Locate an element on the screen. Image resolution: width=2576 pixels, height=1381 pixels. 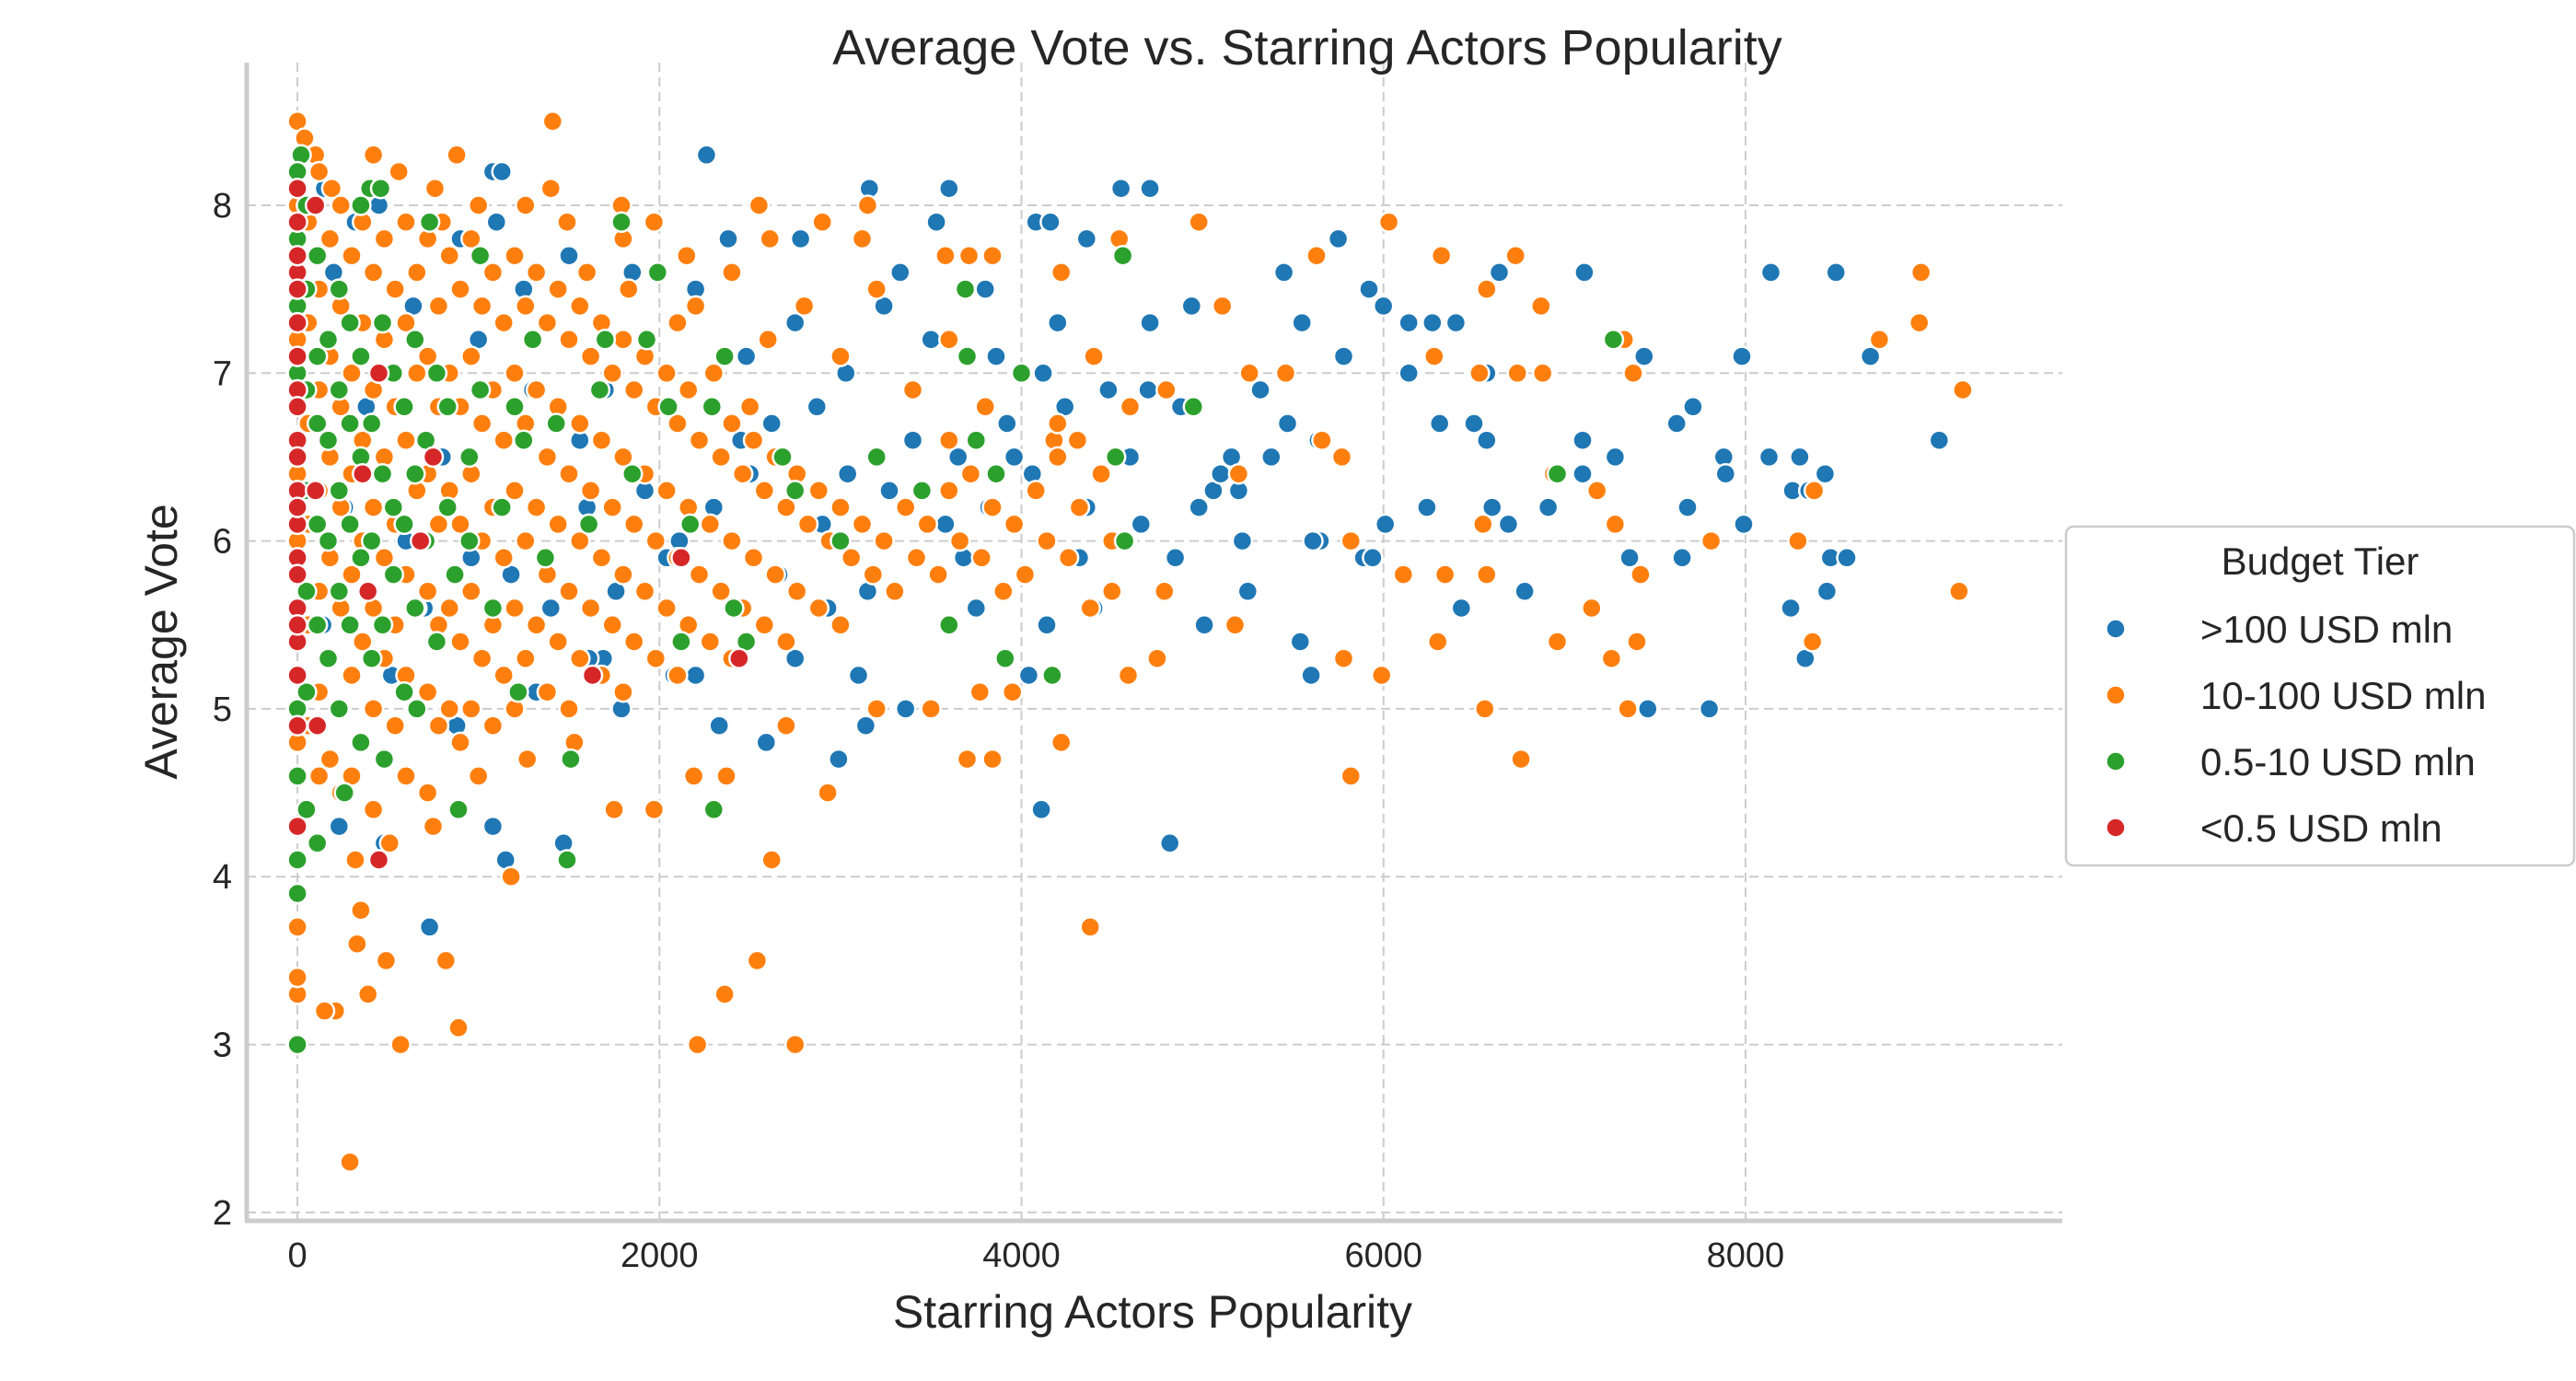
x-tick-label: 6000 is located at coordinates (1383, 1255).